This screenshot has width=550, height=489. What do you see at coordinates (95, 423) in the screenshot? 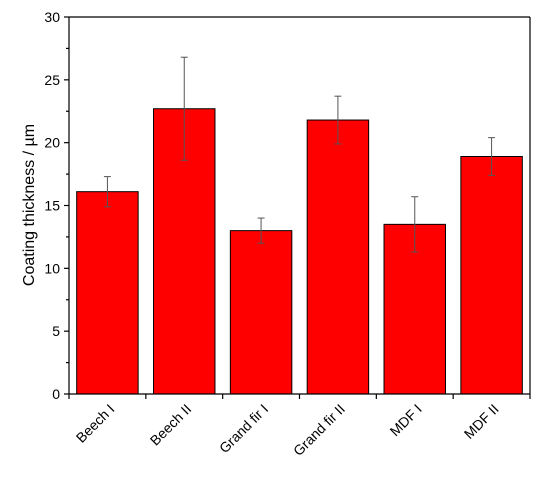
I see `x-tick-label: Beech I` at bounding box center [95, 423].